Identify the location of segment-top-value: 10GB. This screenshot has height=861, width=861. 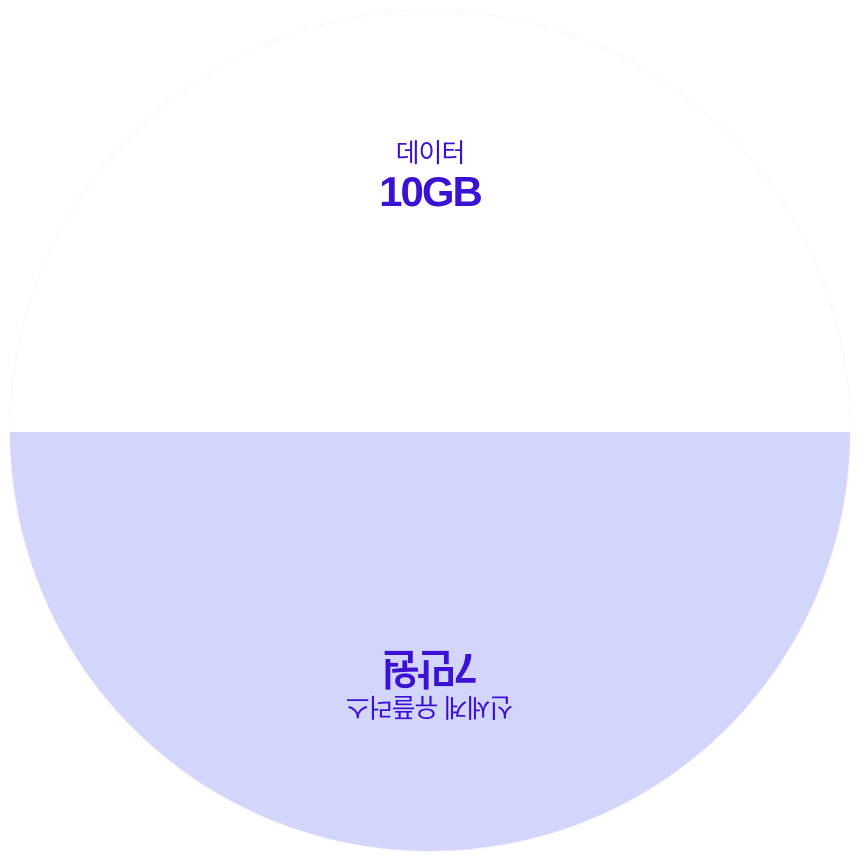
(431, 191).